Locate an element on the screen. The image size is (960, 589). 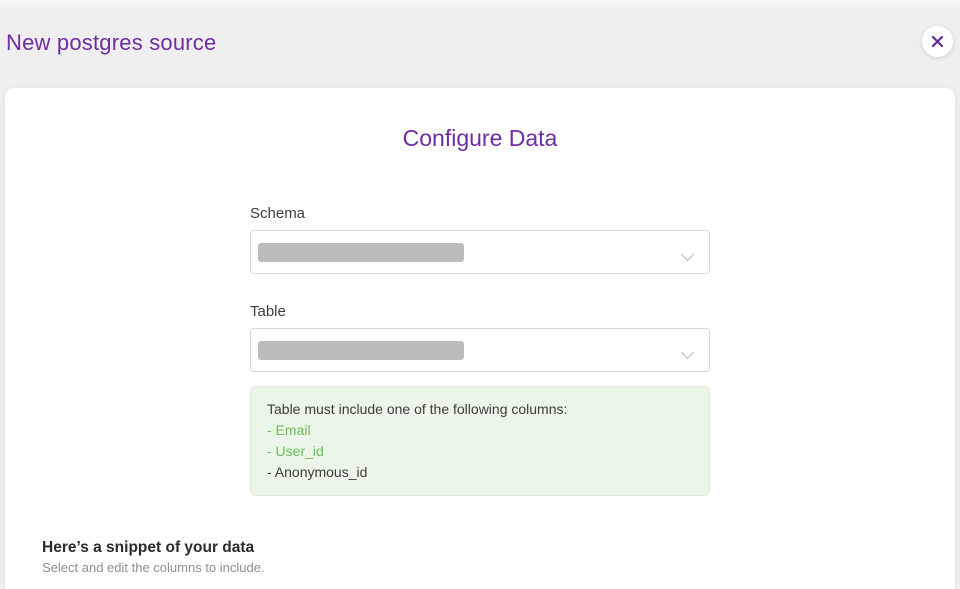
table-selected-value-redacted is located at coordinates (361, 350).